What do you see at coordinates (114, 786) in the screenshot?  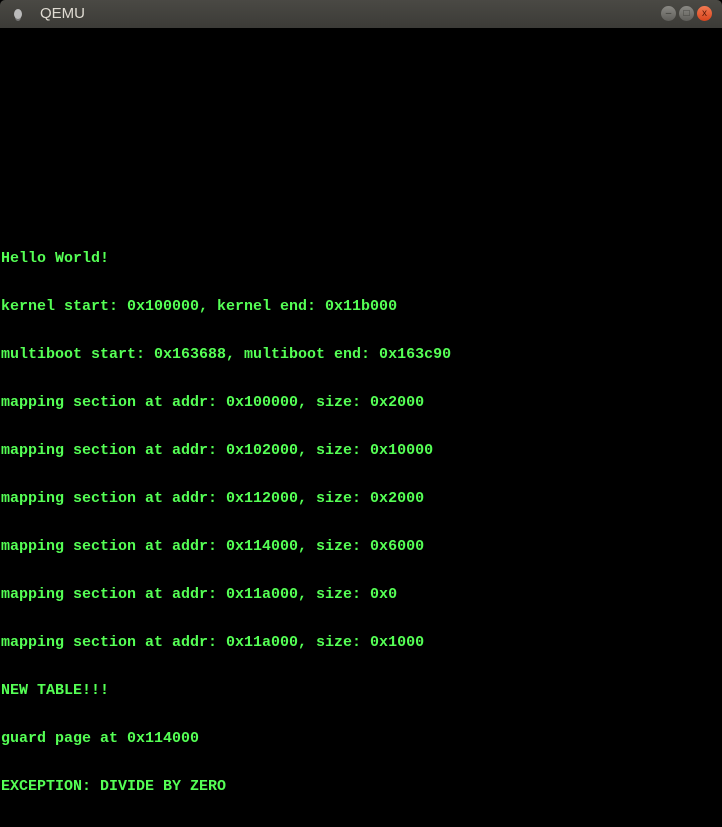 I see `console-line: EXCEPTION: DIVIDE BY ZERO` at bounding box center [114, 786].